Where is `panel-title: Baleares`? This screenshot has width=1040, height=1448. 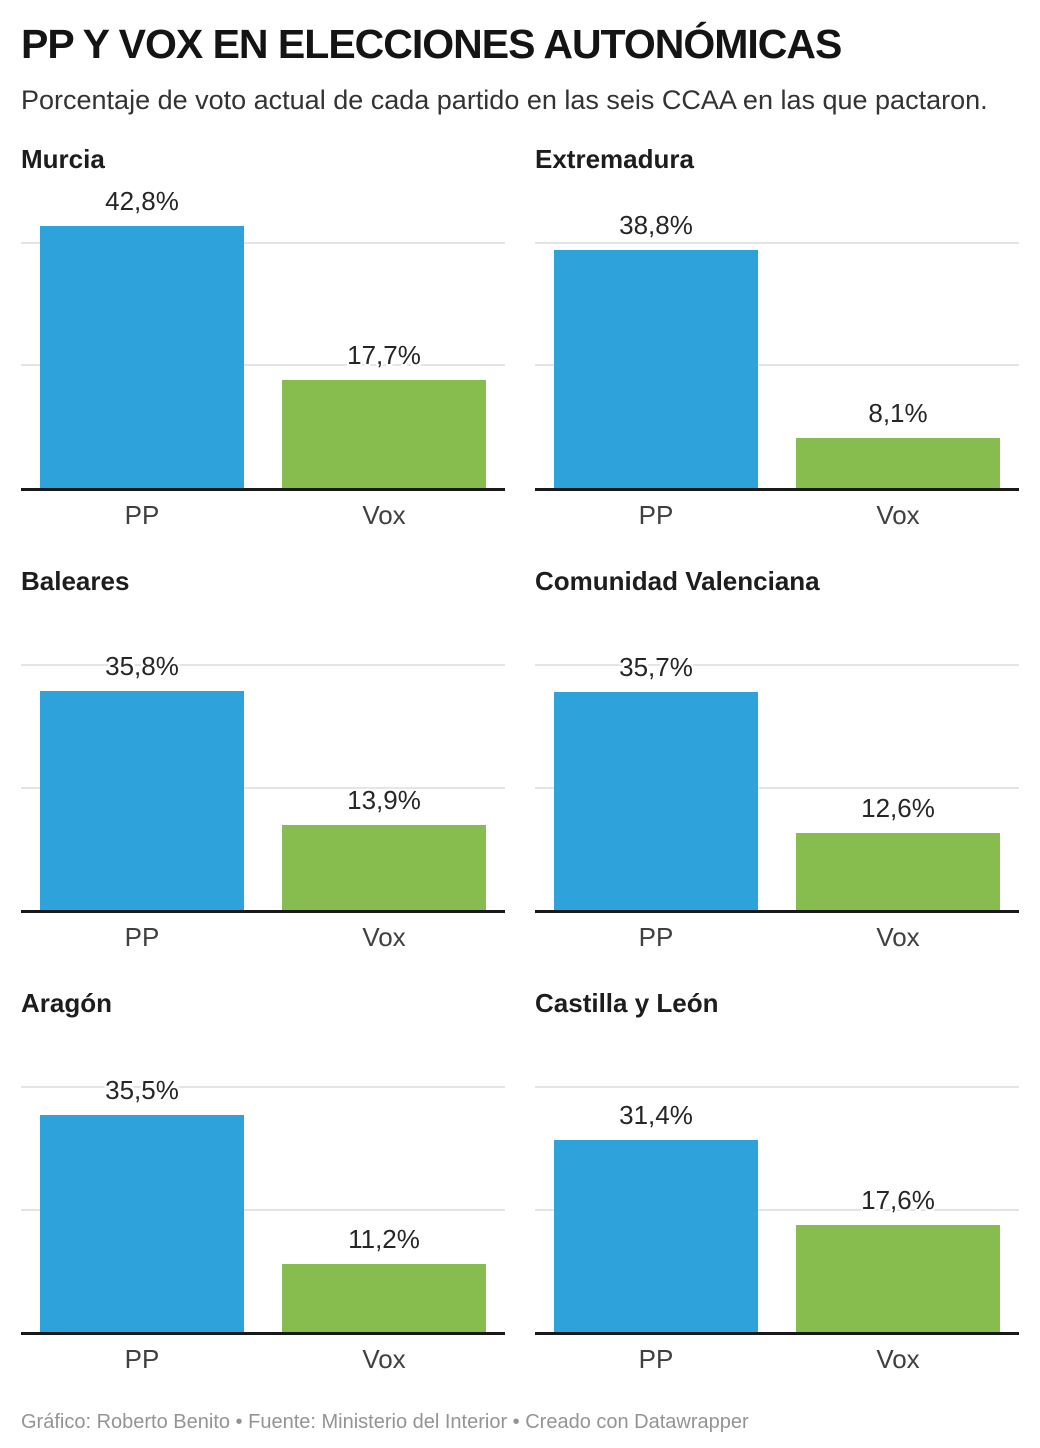
panel-title: Baleares is located at coordinates (75, 580).